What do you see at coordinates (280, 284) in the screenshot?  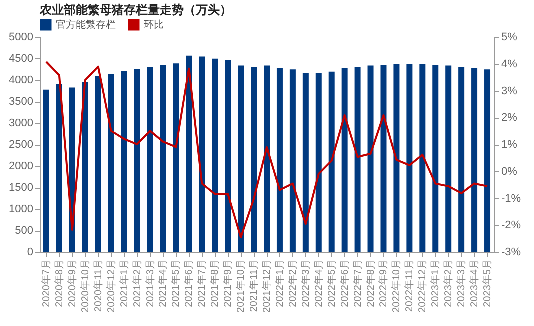 I see `x-tick-label: 2022年1月` at bounding box center [280, 284].